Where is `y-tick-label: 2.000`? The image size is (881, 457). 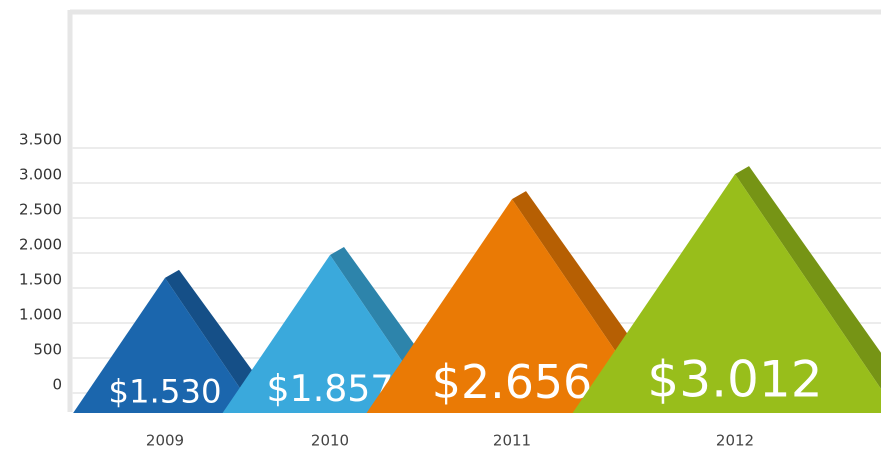
y-tick-label: 2.000 is located at coordinates (40, 245).